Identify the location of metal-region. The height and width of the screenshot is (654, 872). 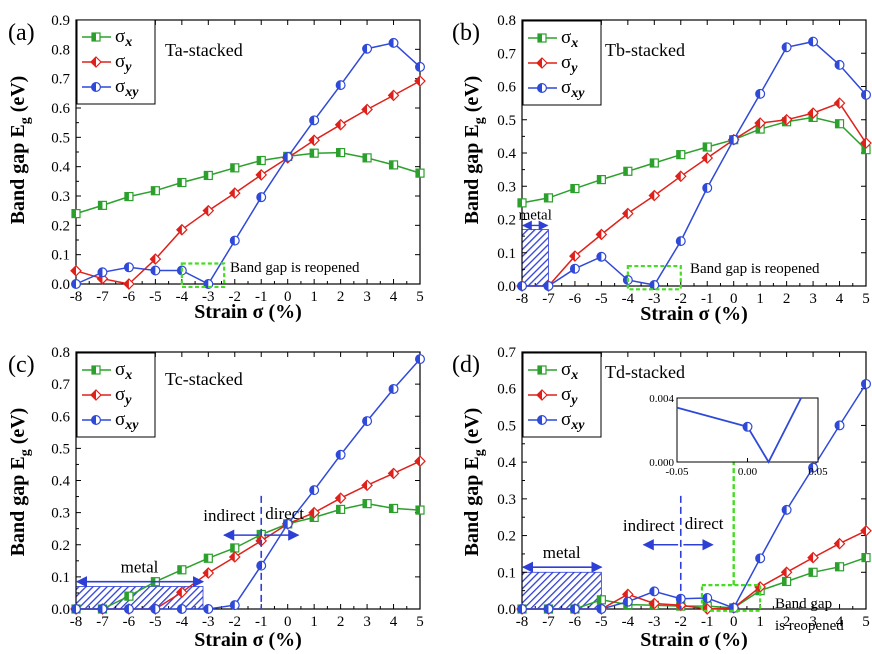
(535, 258).